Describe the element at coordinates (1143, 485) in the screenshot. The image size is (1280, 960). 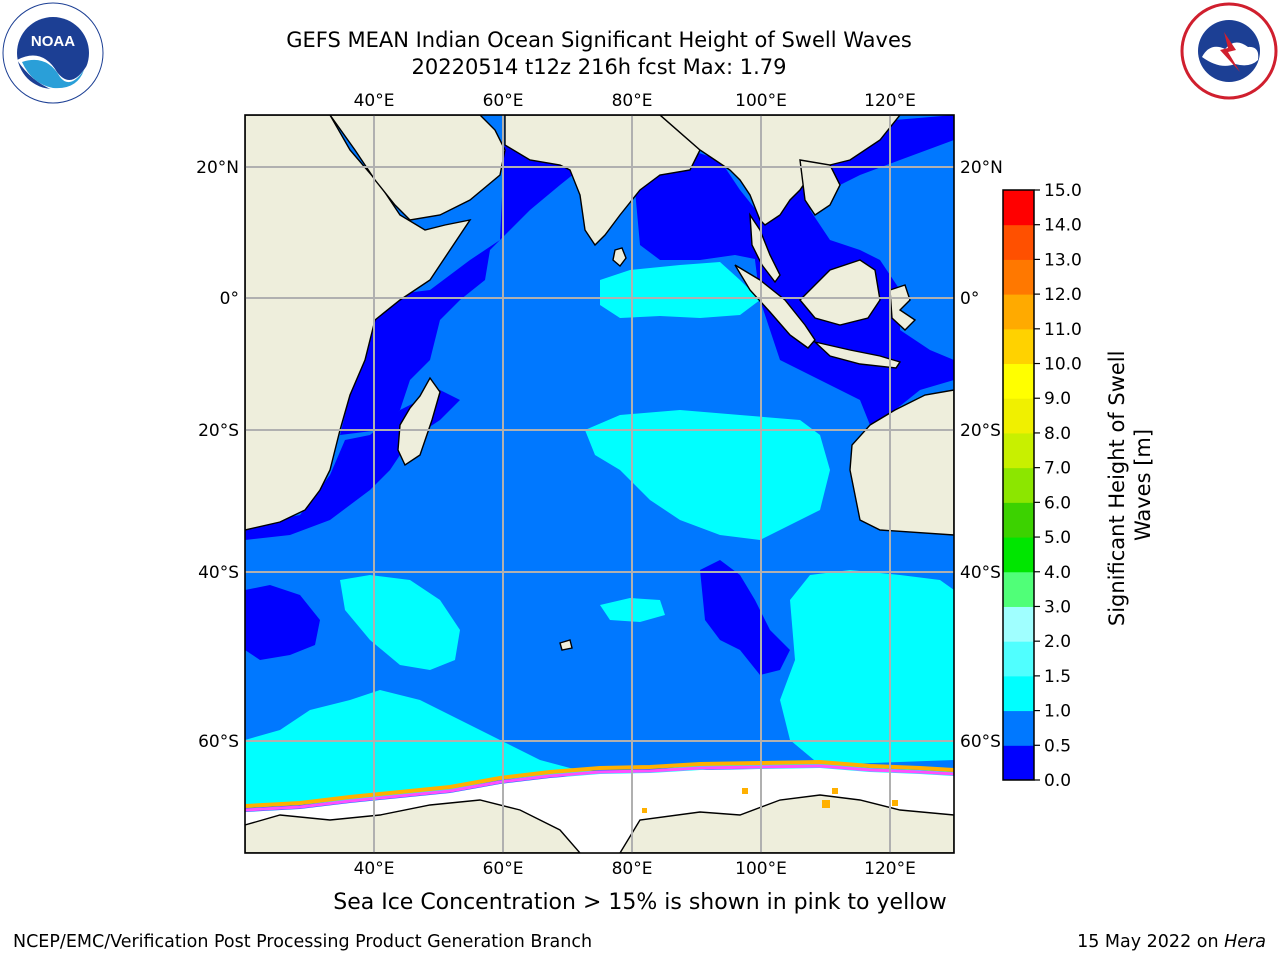
I see `colorbar-label-line2: Waves [m]` at that location.